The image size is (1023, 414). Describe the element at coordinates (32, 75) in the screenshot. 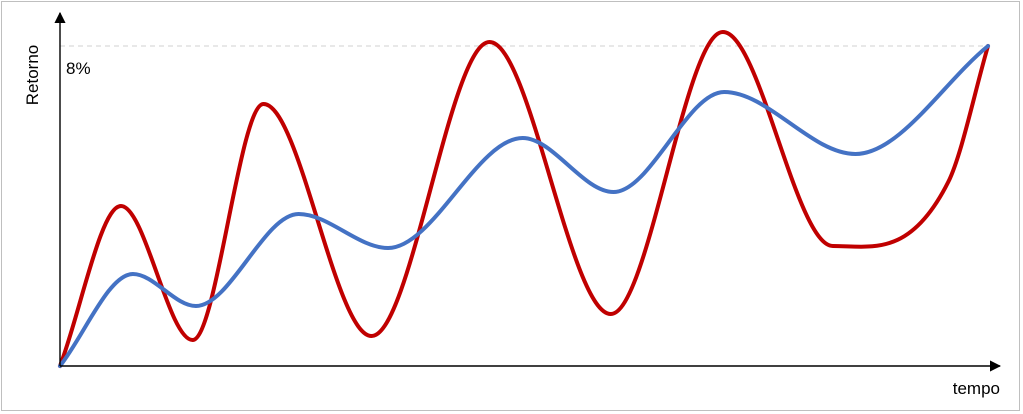

I see `y-axis-label: Retorno` at that location.